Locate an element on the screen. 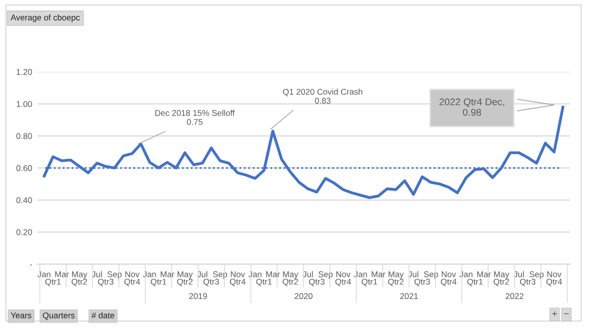 The height and width of the screenshot is (331, 590). y-tick-label: 1.00 is located at coordinates (24, 104).